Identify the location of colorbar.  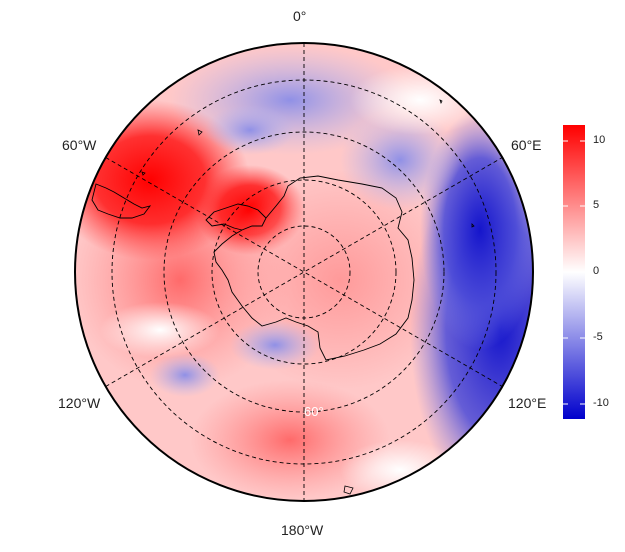
(574, 272).